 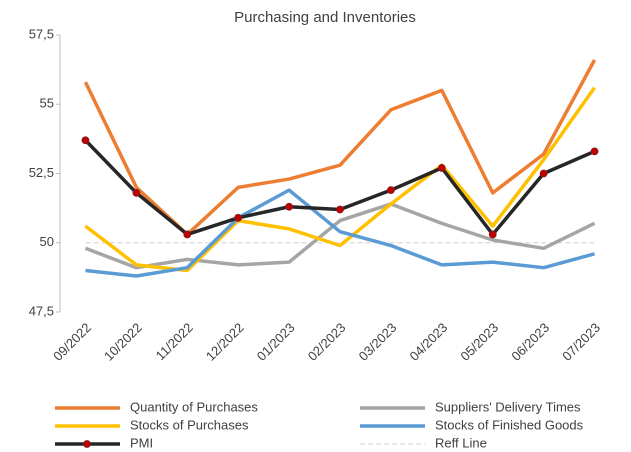 What do you see at coordinates (327, 342) in the screenshot?
I see `x-tick-label: 02/2023` at bounding box center [327, 342].